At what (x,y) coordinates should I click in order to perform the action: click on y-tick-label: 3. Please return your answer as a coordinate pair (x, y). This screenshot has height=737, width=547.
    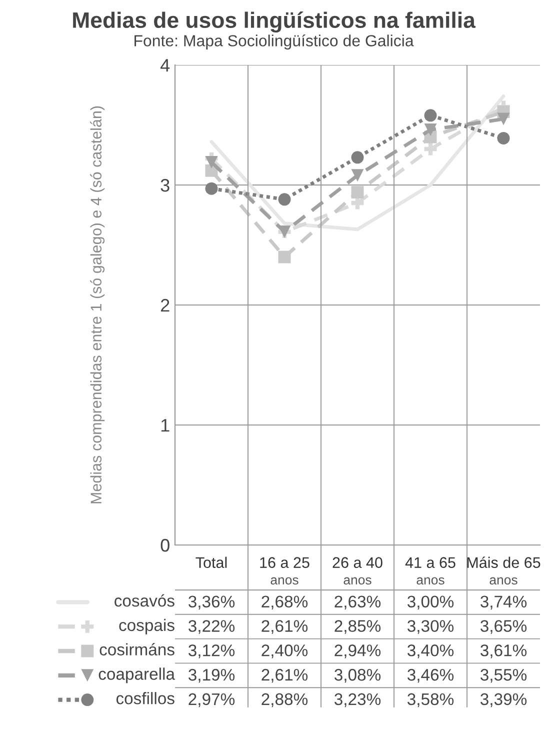
    Looking at the image, I should click on (165, 185).